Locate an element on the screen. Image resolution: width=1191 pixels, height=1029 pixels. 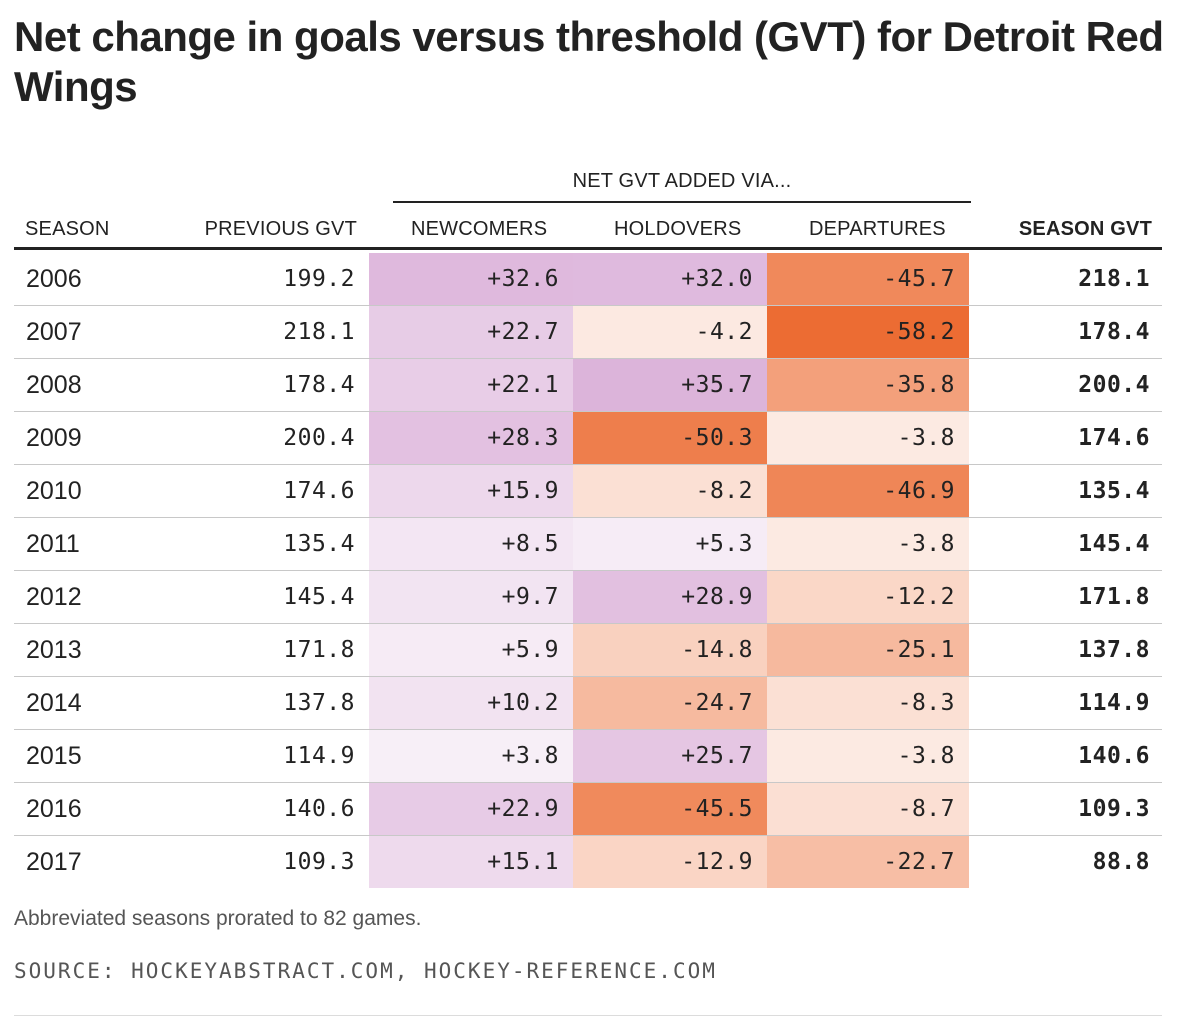
cell-departures: -46.9 is located at coordinates (868, 491).